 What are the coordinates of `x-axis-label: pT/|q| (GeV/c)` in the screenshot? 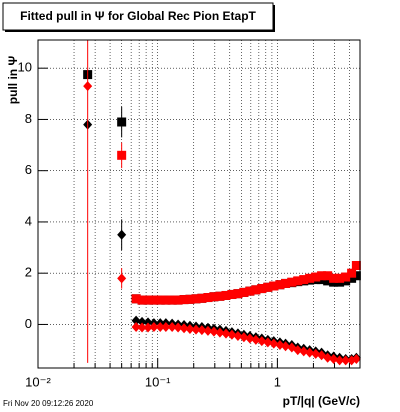 It's located at (321, 401).